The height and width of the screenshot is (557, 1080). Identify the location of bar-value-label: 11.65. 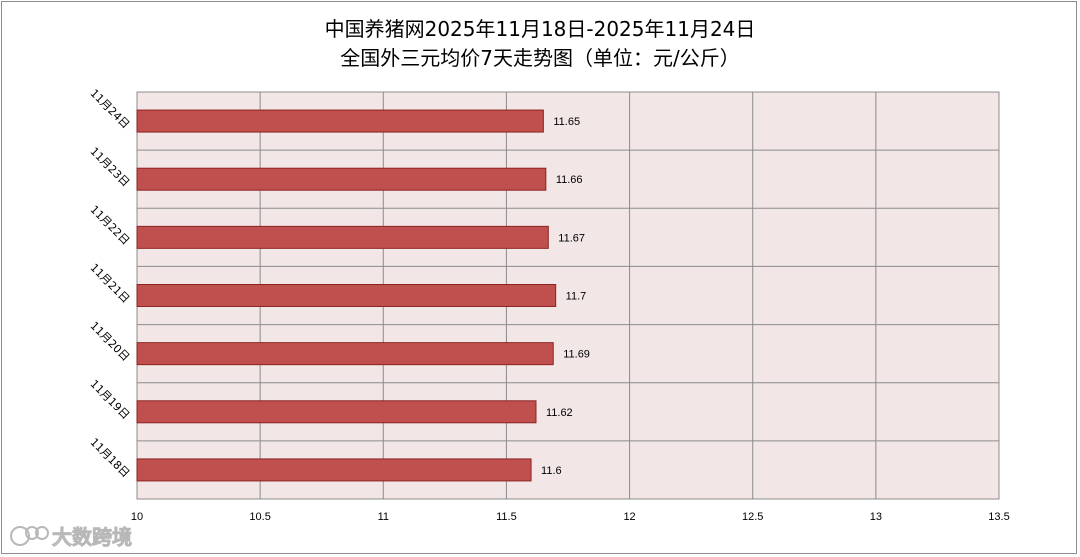
(566, 122).